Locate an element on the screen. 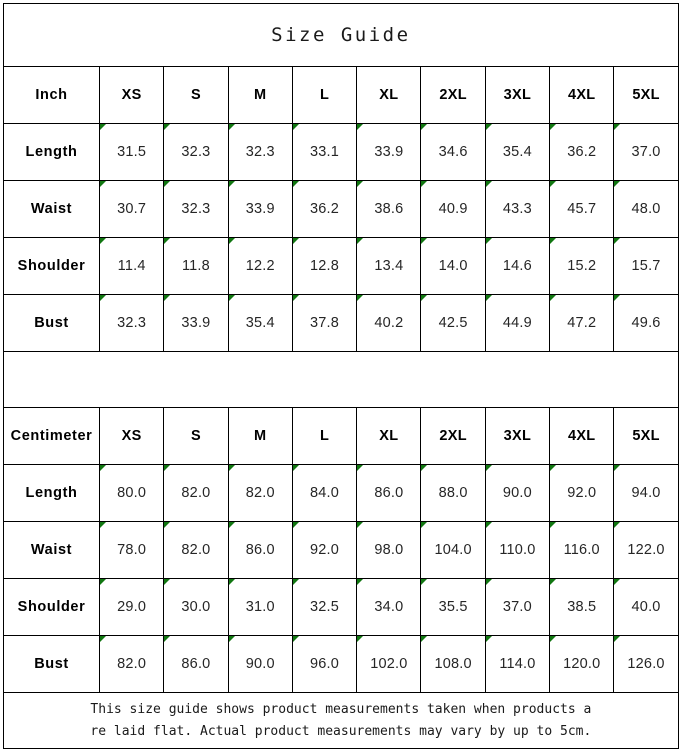 The height and width of the screenshot is (749, 682). size-header-s: S is located at coordinates (196, 95).